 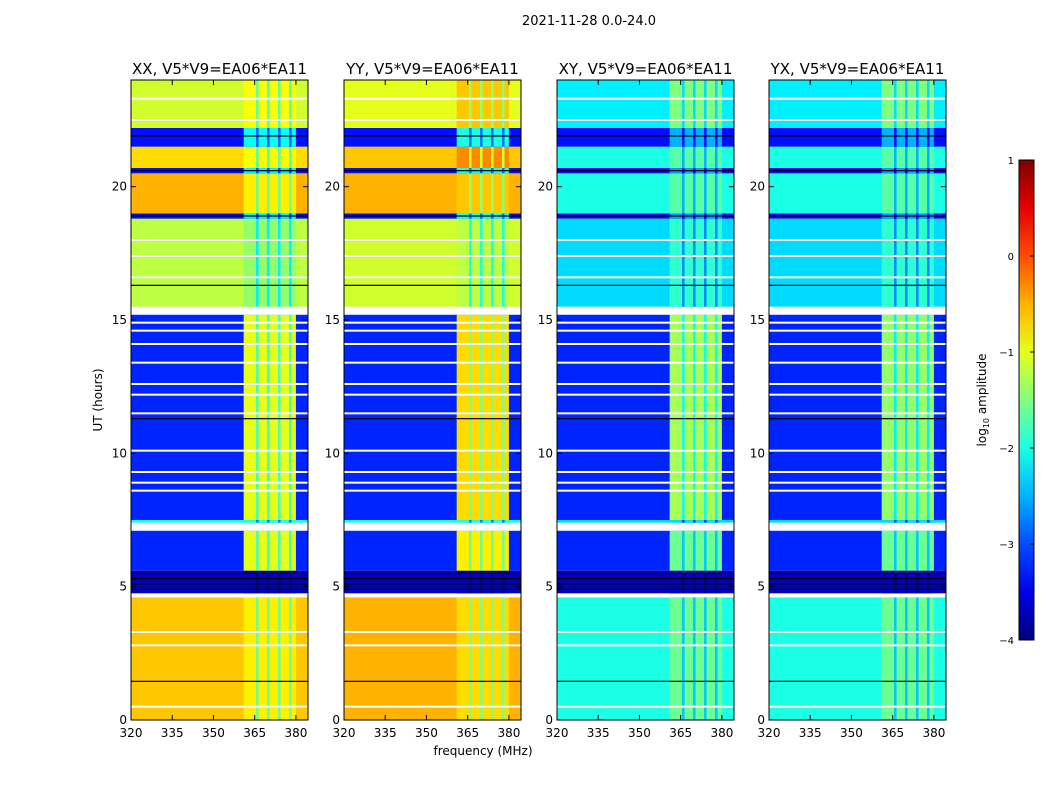 I want to click on colorbar, so click(x=1026, y=400).